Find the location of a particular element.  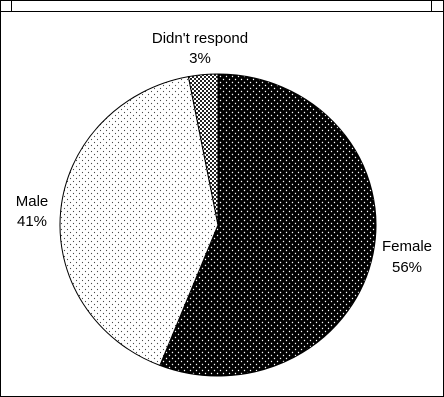

slice-label-male: Male is located at coordinates (32, 201).